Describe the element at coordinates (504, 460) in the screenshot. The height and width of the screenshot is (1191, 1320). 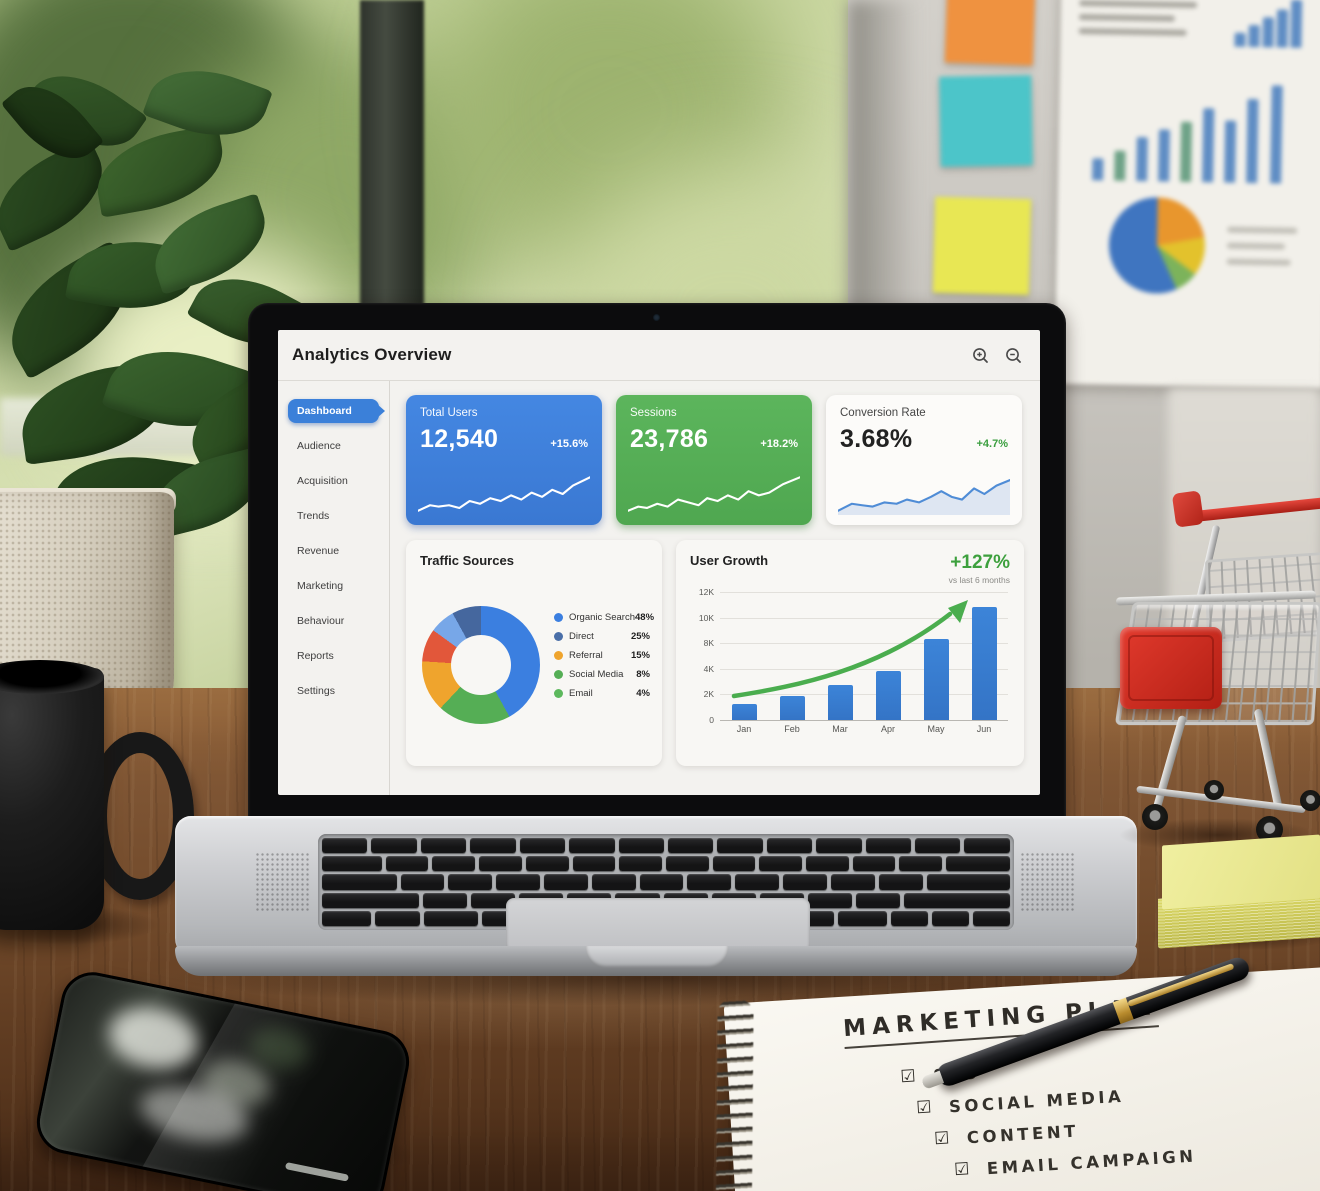
I see `kpi-card-total-users: Total Users 12,540 +15.6%` at that location.